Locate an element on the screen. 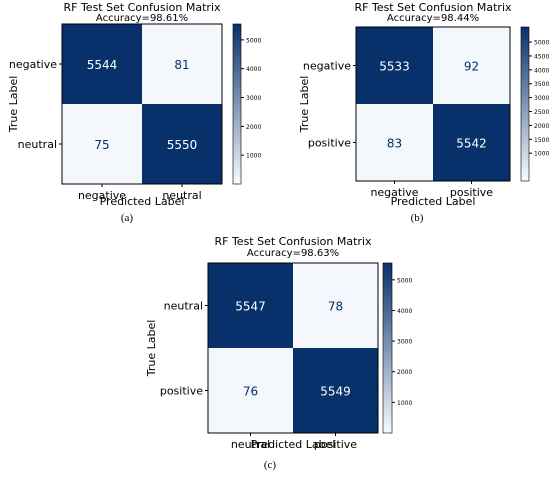 Image resolution: width=550 pixels, height=477 pixels. colorbar-tick-label: 4500 is located at coordinates (541, 56).